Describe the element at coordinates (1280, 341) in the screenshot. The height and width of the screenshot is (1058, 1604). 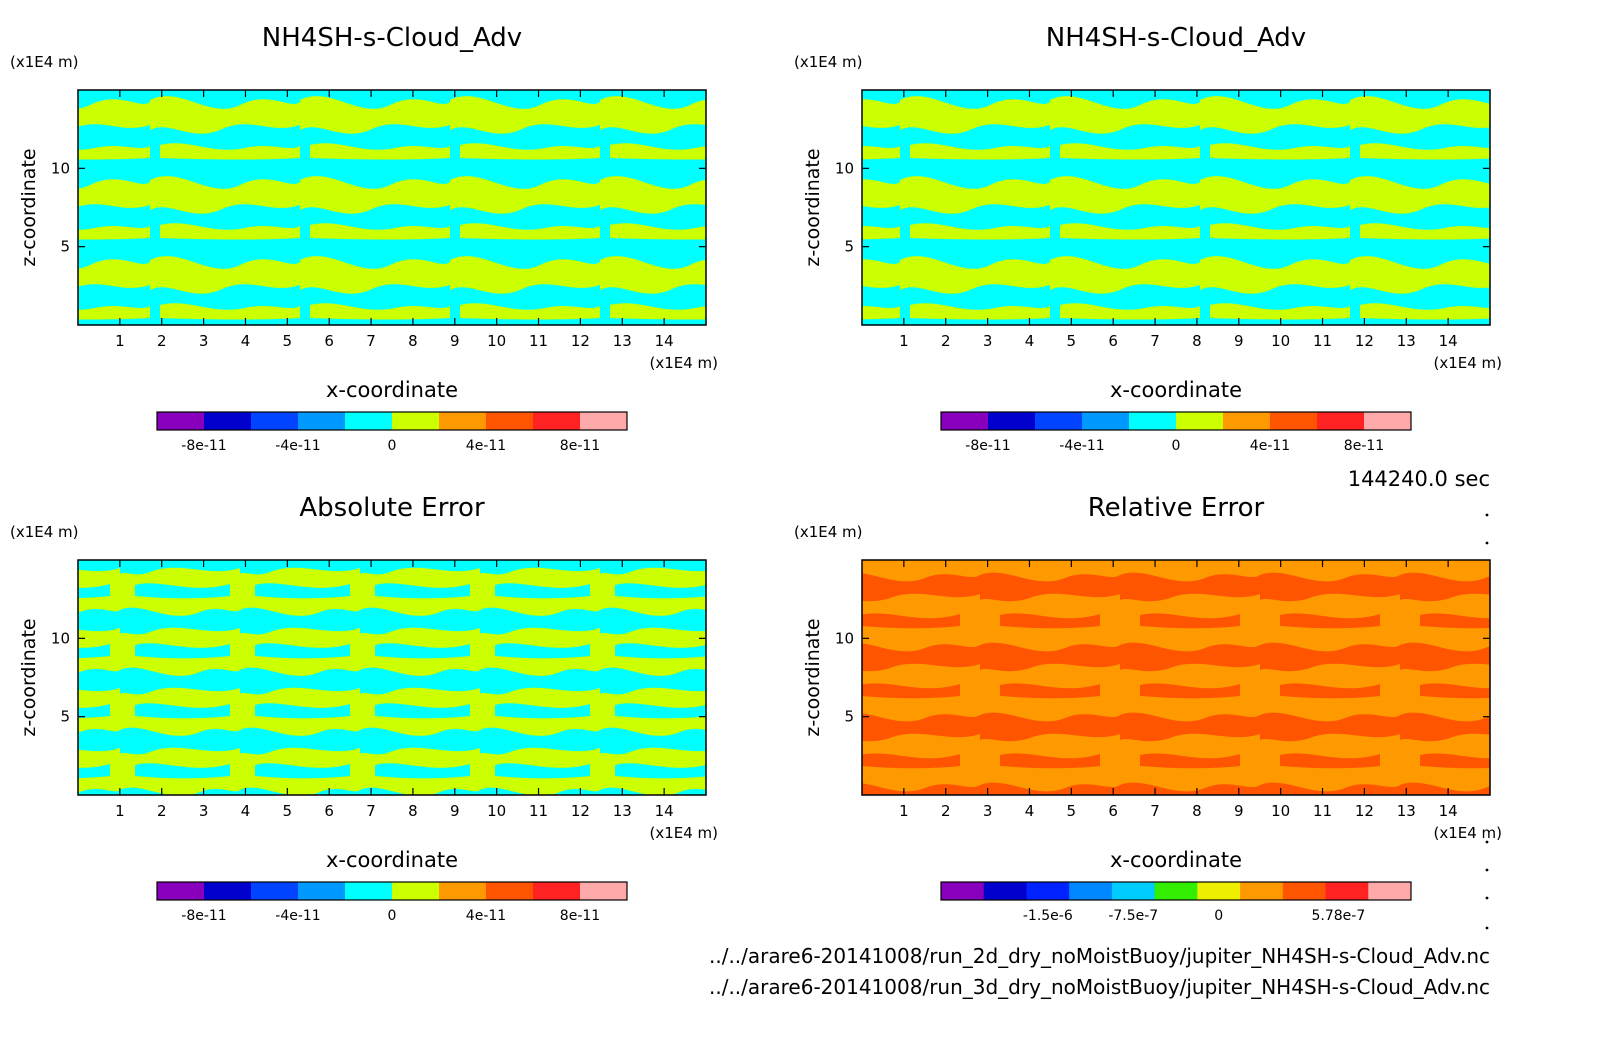
I see `x-tick-label: 10` at that location.